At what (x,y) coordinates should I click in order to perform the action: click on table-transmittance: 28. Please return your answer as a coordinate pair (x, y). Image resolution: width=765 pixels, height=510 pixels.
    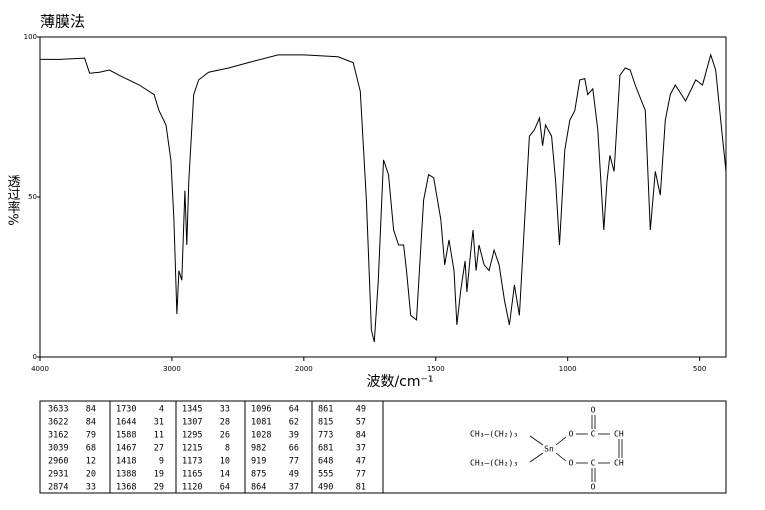
    Looking at the image, I should click on (225, 423).